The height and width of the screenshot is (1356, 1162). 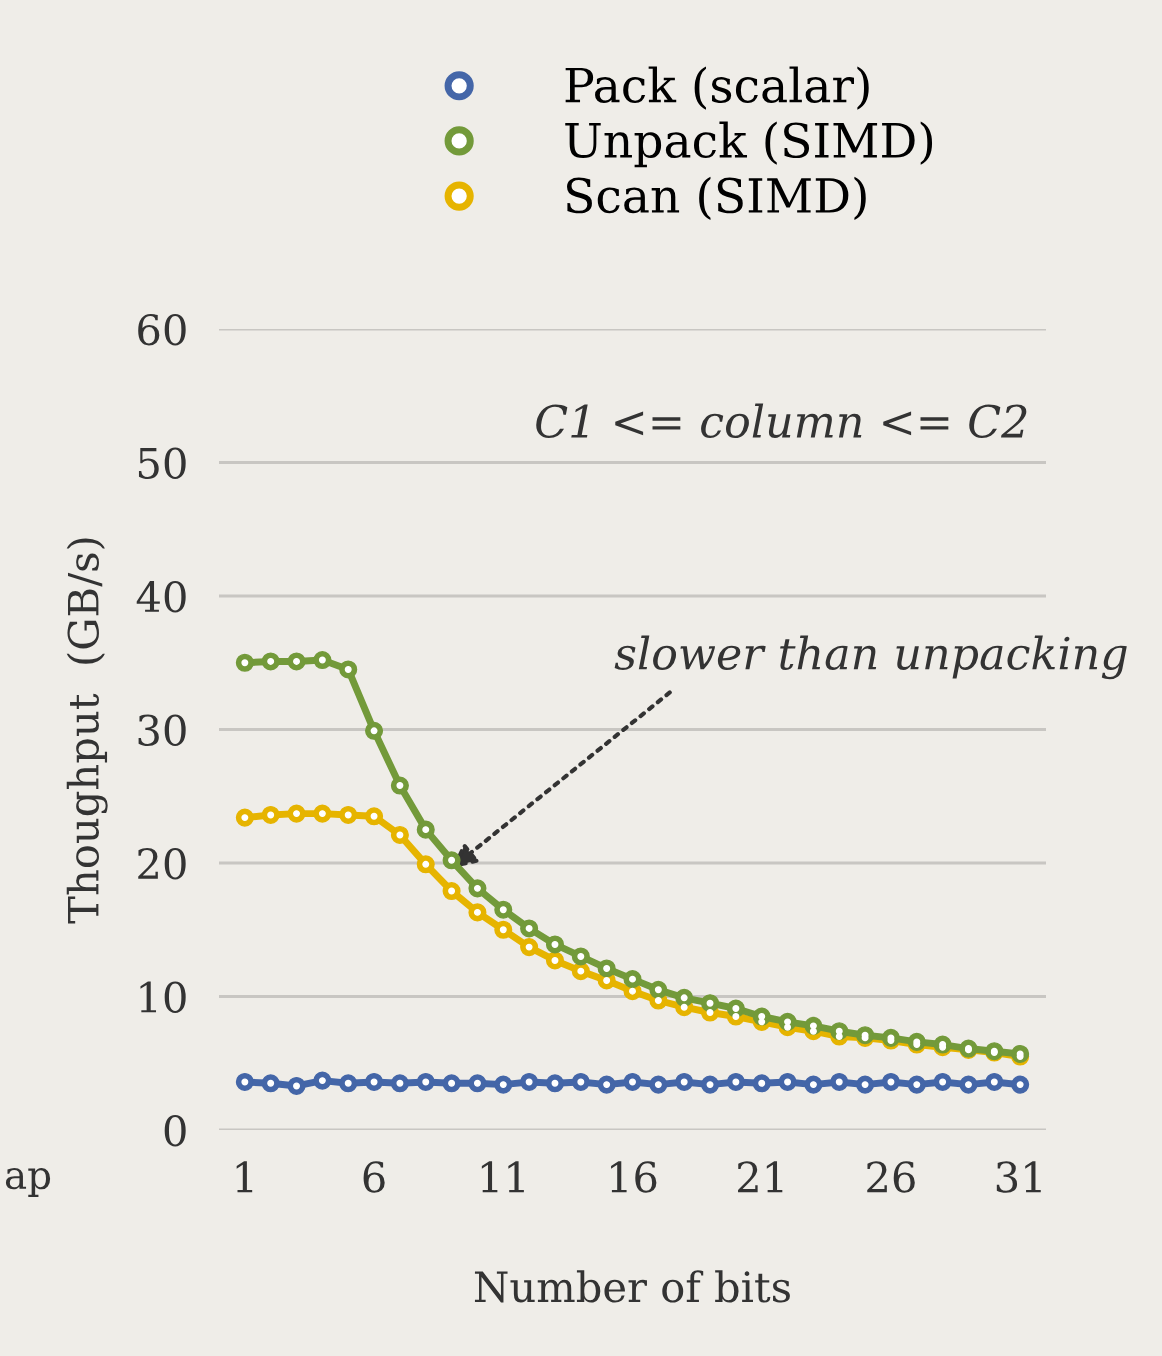 What do you see at coordinates (502, 1177) in the screenshot?
I see `x-tick-label: 11` at bounding box center [502, 1177].